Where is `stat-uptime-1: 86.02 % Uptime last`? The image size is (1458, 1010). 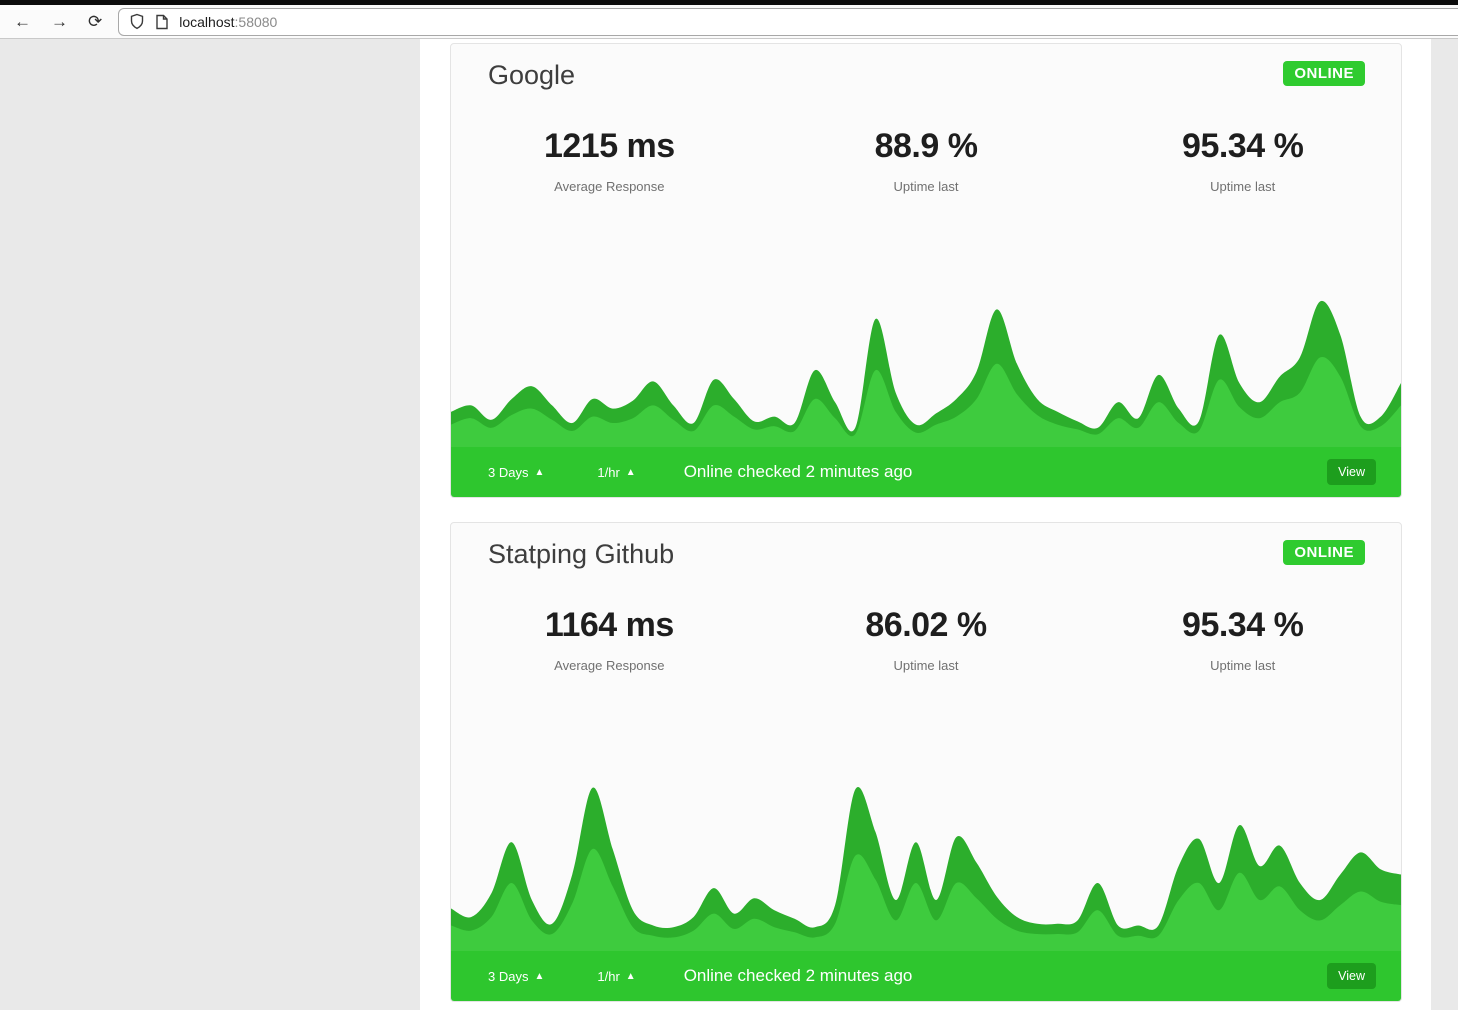 stat-uptime-1: 86.02 % Uptime last is located at coordinates (926, 639).